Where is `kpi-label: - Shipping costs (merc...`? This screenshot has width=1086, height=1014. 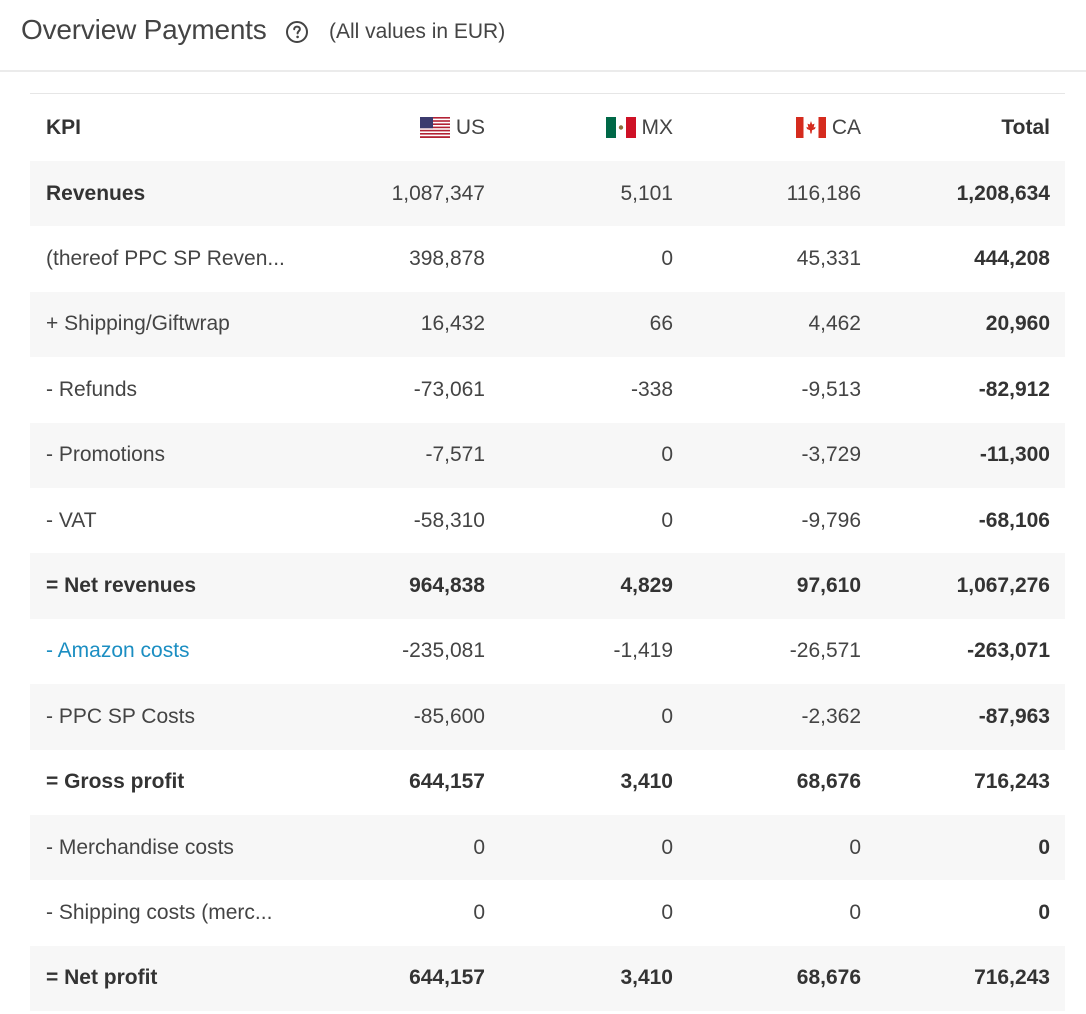 kpi-label: - Shipping costs (merc... is located at coordinates (159, 912).